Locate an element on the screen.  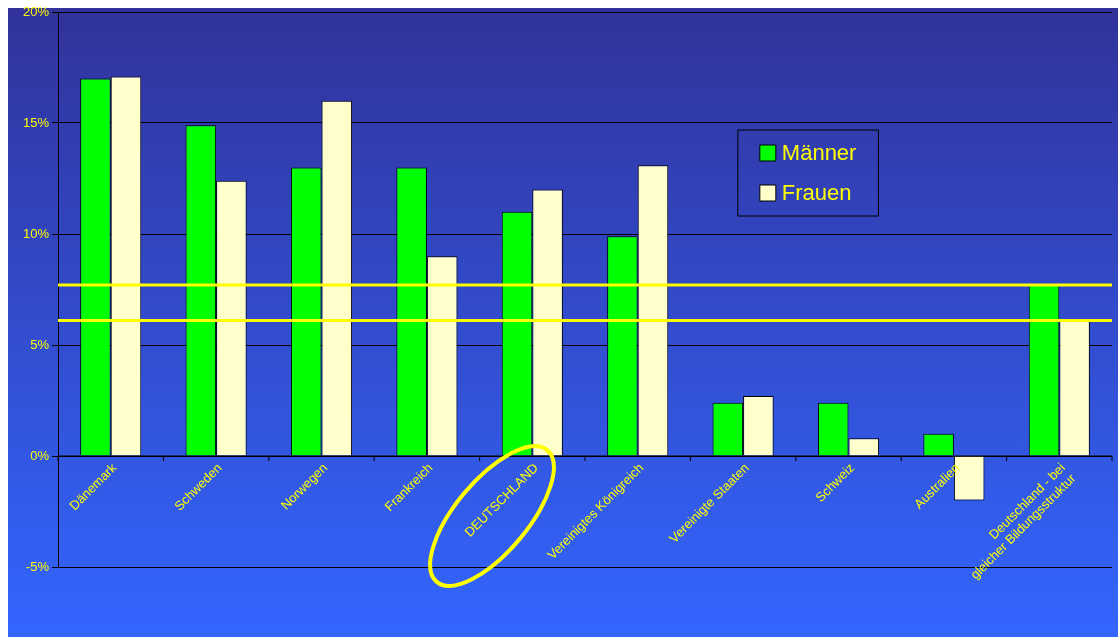
legend-label: Männer is located at coordinates (819, 153).